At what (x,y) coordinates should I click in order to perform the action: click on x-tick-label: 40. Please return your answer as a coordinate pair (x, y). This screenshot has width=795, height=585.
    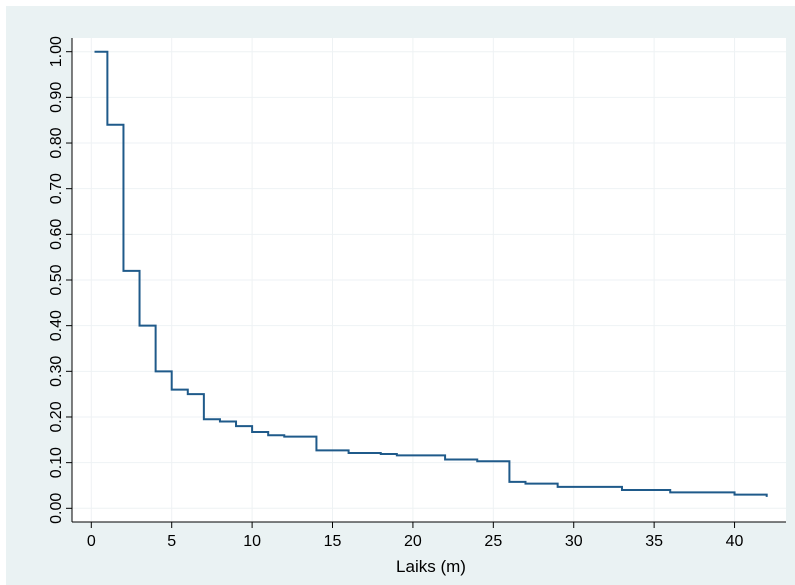
    Looking at the image, I should click on (735, 541).